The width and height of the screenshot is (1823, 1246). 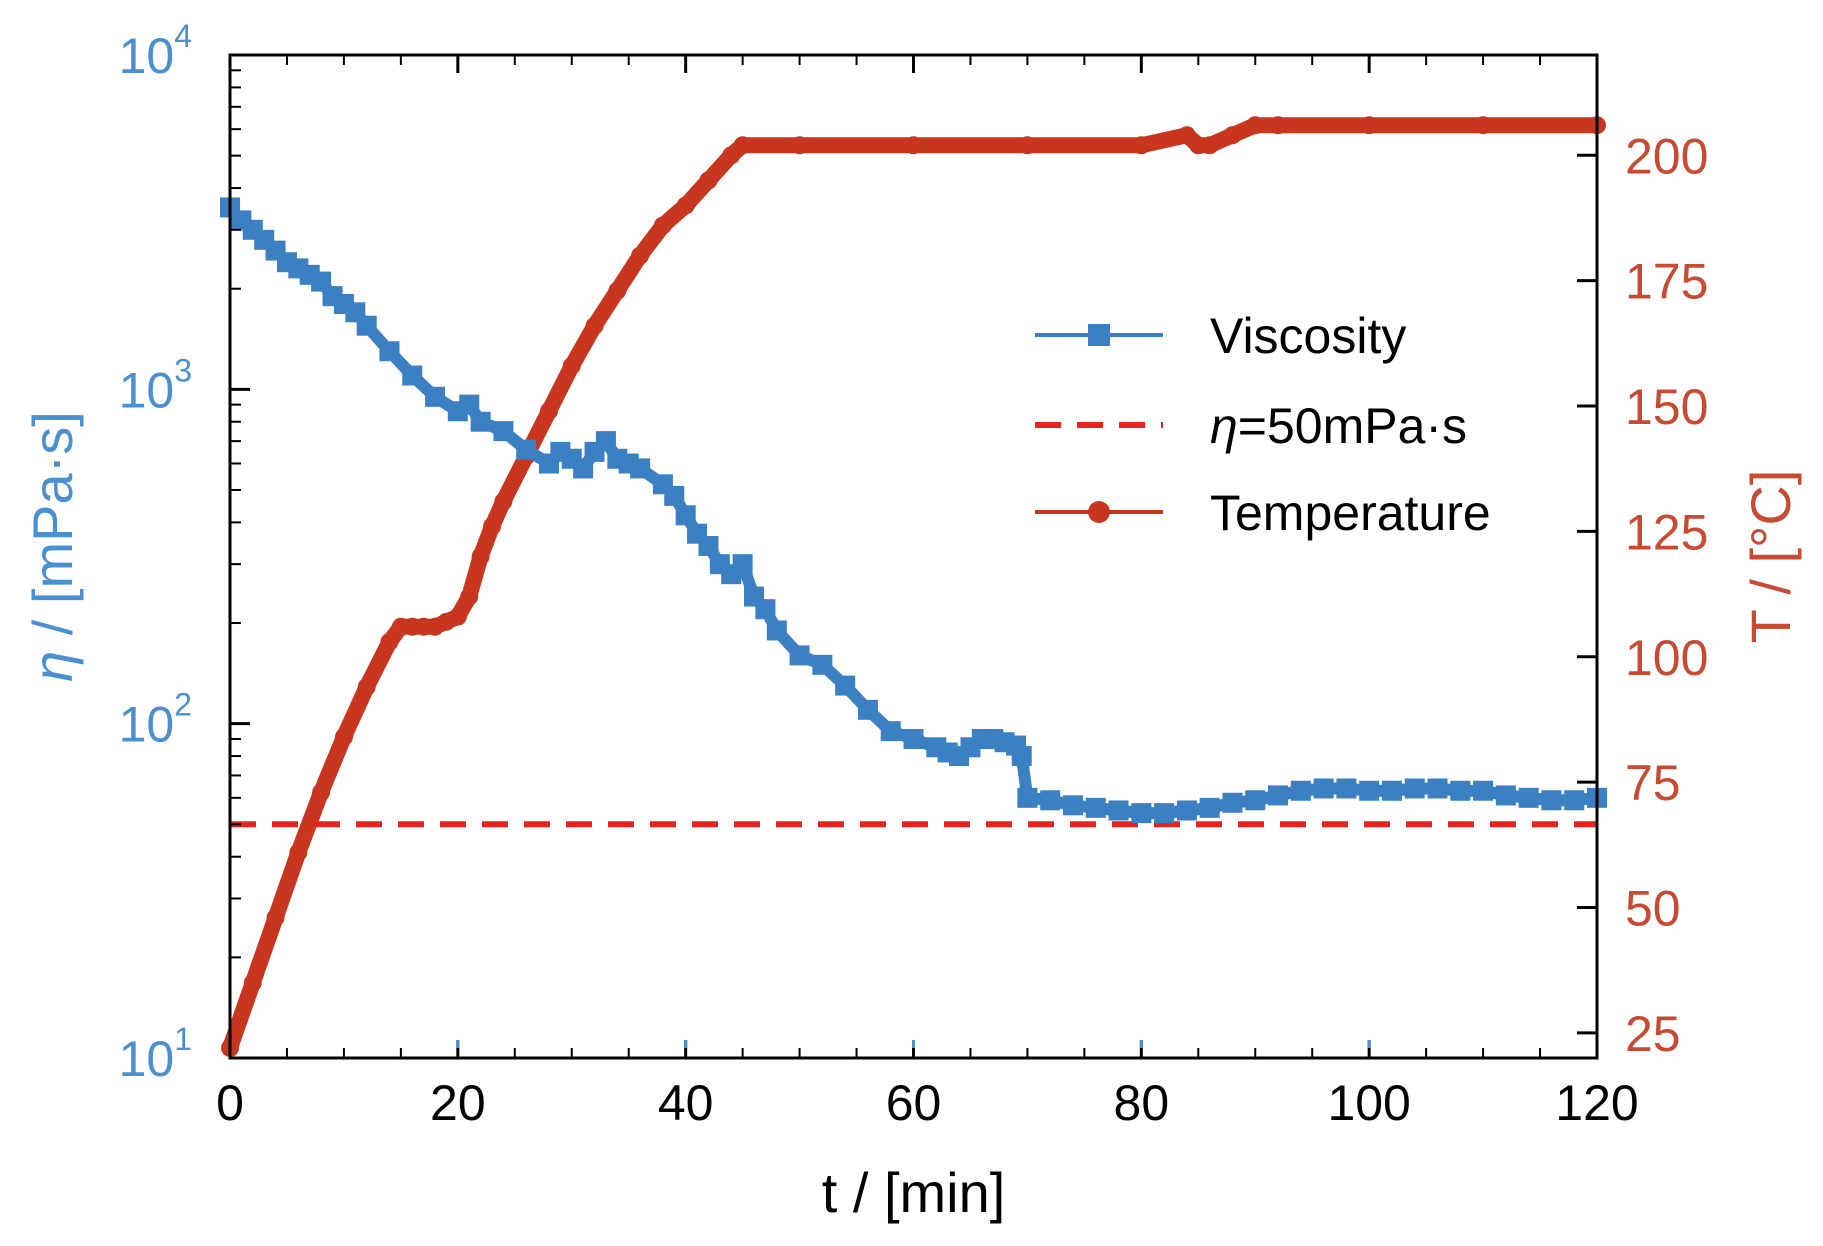 I want to click on legend-entry-viscosity: Viscosity, so click(x=1220, y=336).